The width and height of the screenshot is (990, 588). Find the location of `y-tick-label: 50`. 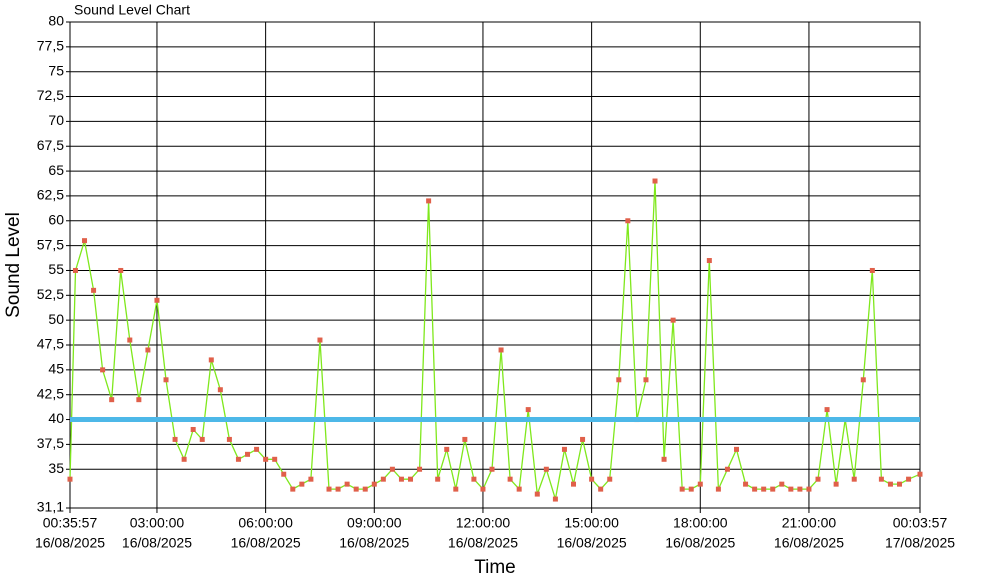

y-tick-label: 50 is located at coordinates (56, 319).